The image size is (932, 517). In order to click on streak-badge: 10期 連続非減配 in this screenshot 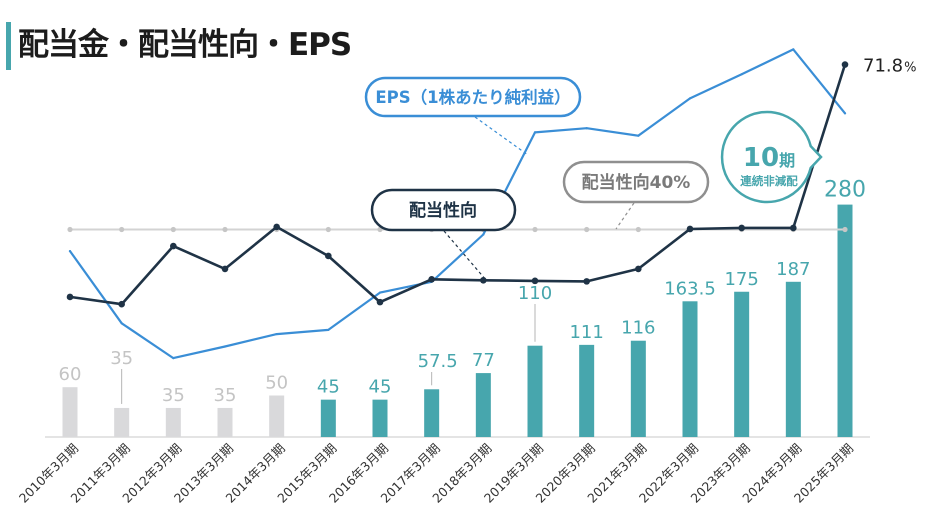, I will do `click(771, 157)`.